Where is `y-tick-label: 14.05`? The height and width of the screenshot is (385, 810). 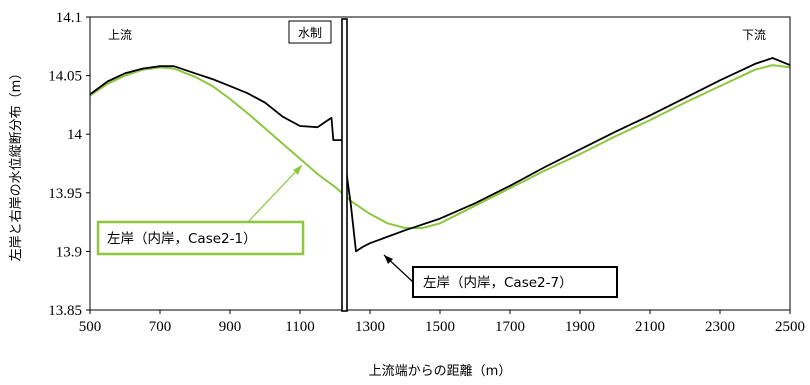
y-tick-label: 14.05 is located at coordinates (65, 77).